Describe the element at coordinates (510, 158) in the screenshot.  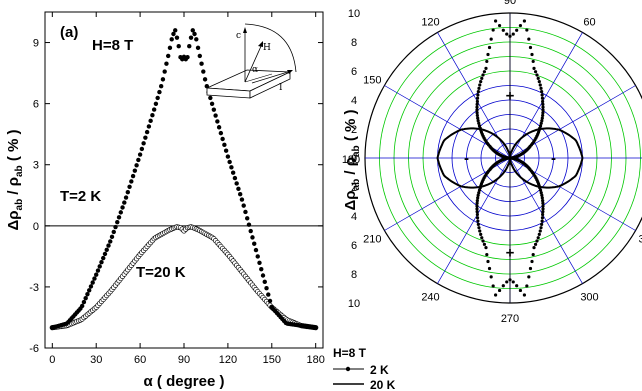
I see `polar-series-20k` at that location.